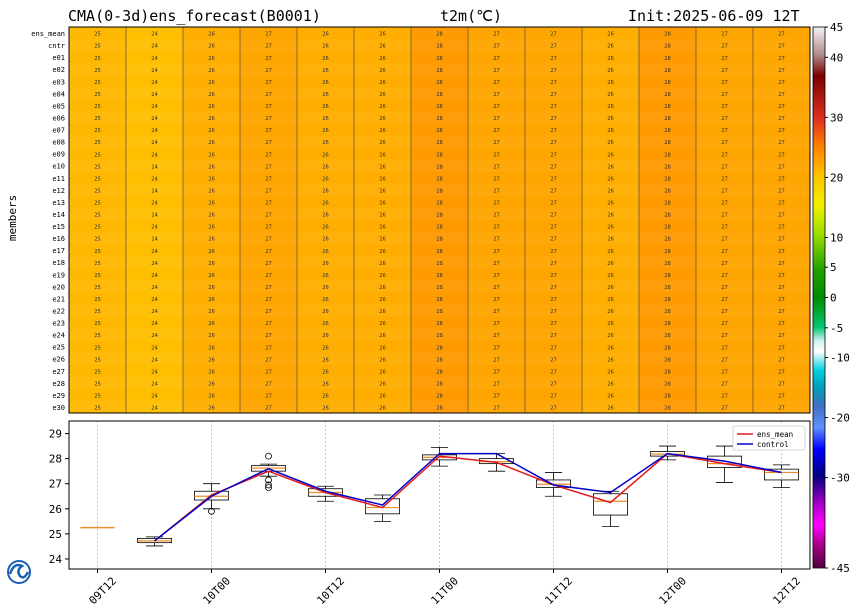 The height and width of the screenshot is (616, 860). Describe the element at coordinates (58, 215) in the screenshot. I see `heatmap-row-label: e14` at that location.